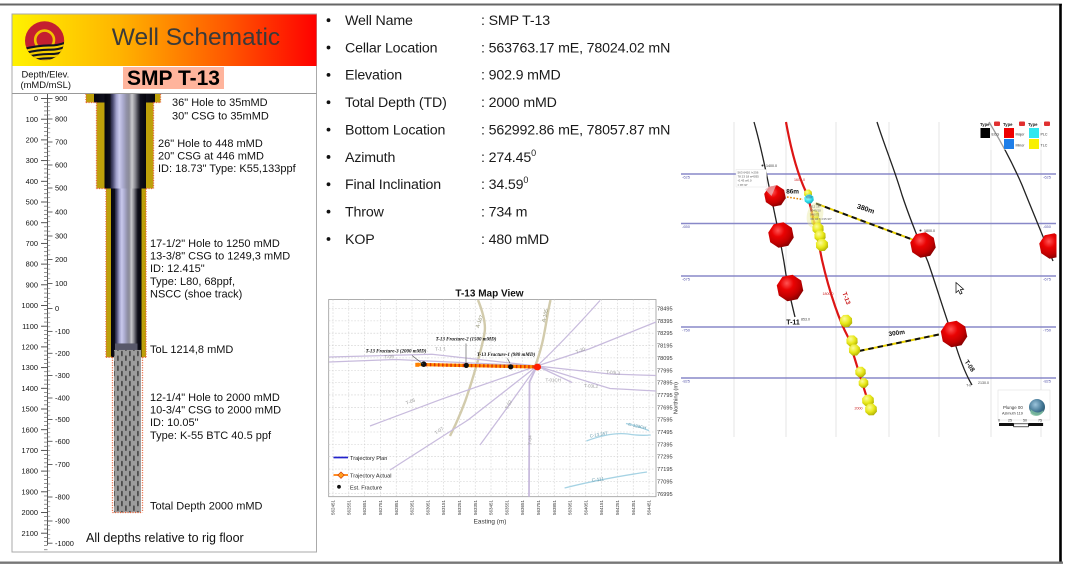 This screenshot has width=1080, height=570. Describe the element at coordinates (490, 522) in the screenshot. I see `svg-text: Easting (m)` at that location.